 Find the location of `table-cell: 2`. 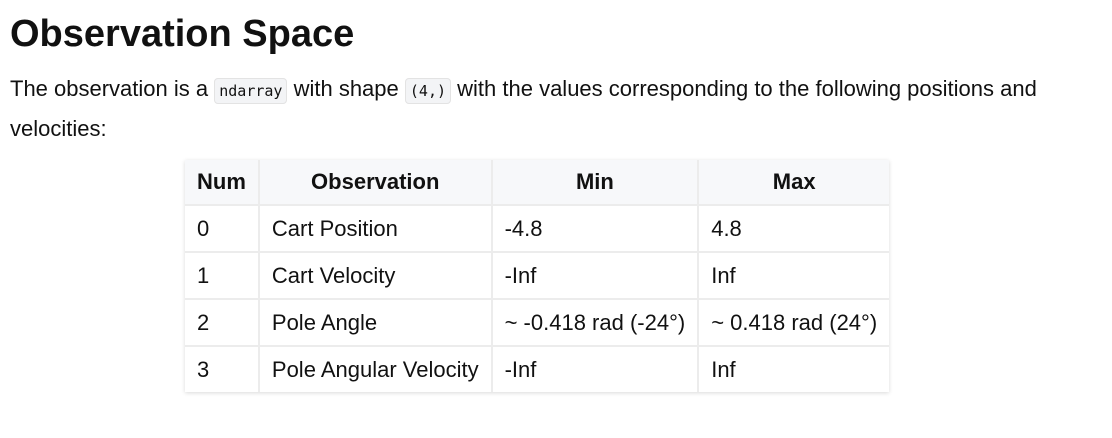

table-cell: 2 is located at coordinates (222, 322).